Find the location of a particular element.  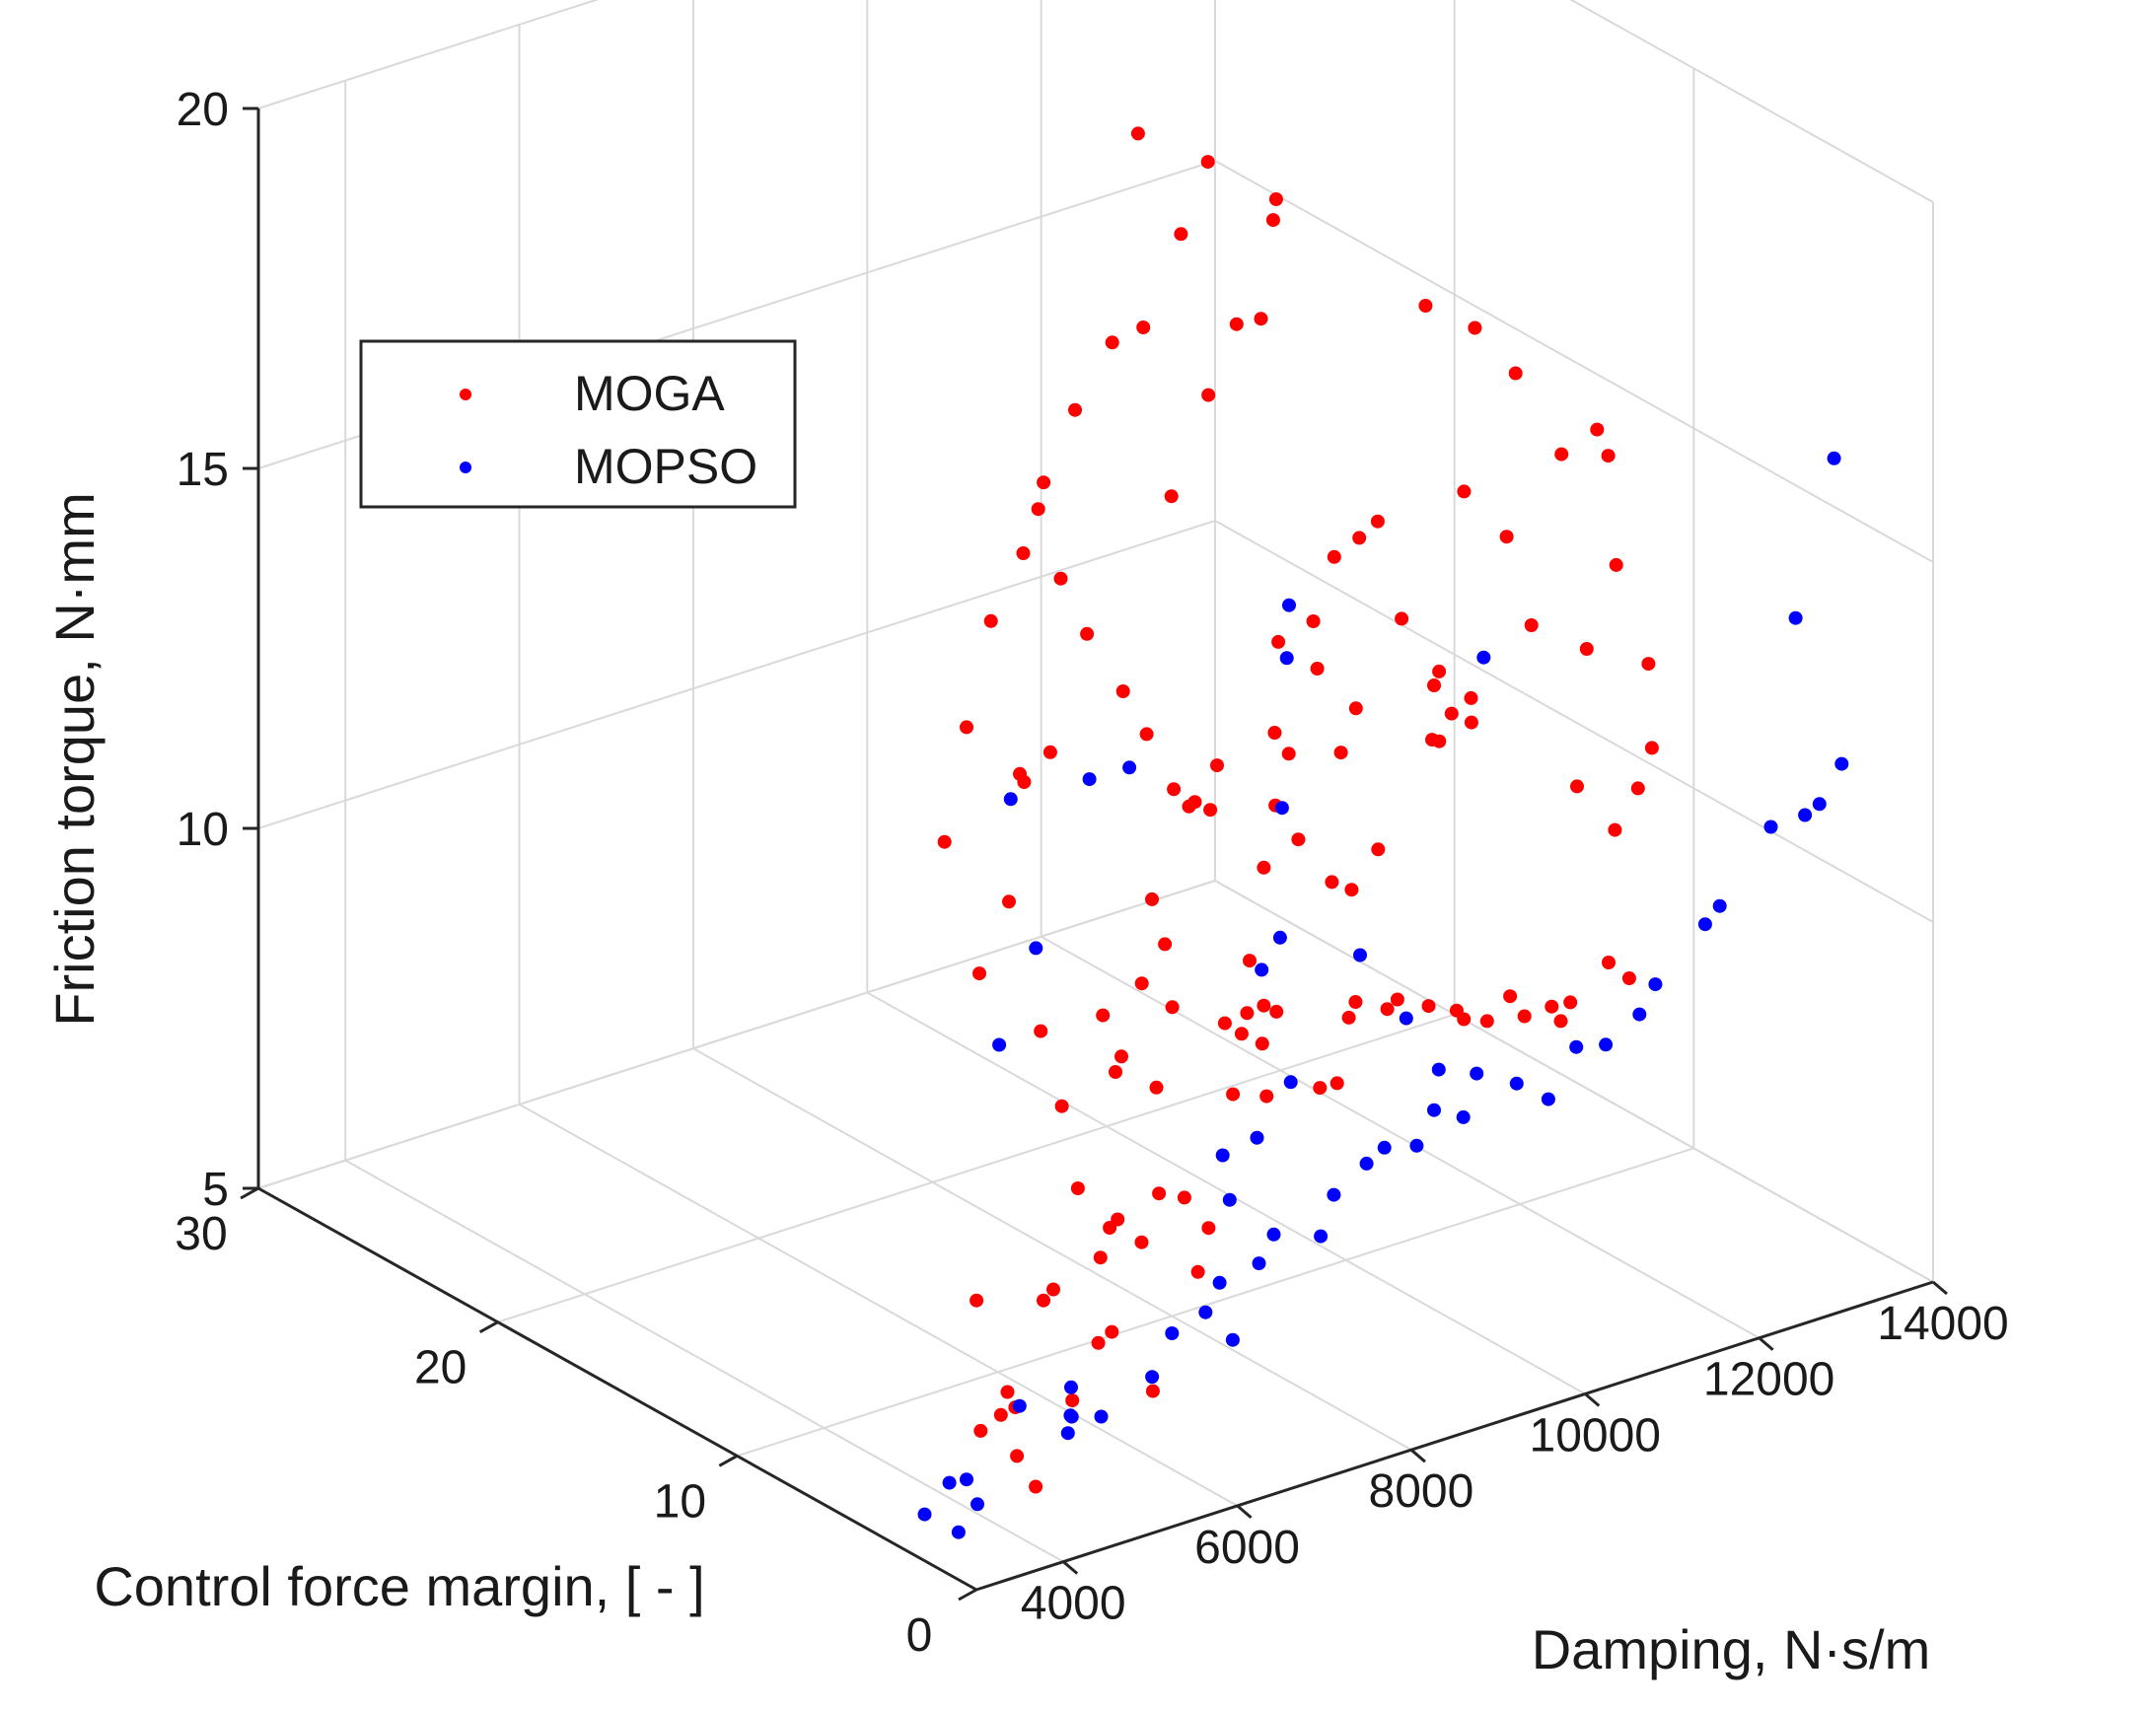

x-axis-line is located at coordinates (1454, 1436).